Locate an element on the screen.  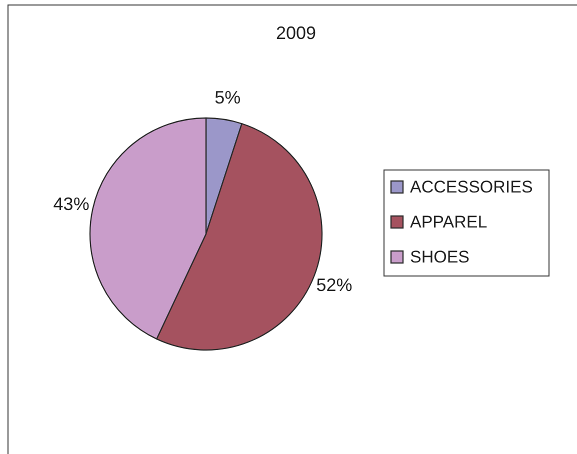
data-label: 52% is located at coordinates (334, 284).